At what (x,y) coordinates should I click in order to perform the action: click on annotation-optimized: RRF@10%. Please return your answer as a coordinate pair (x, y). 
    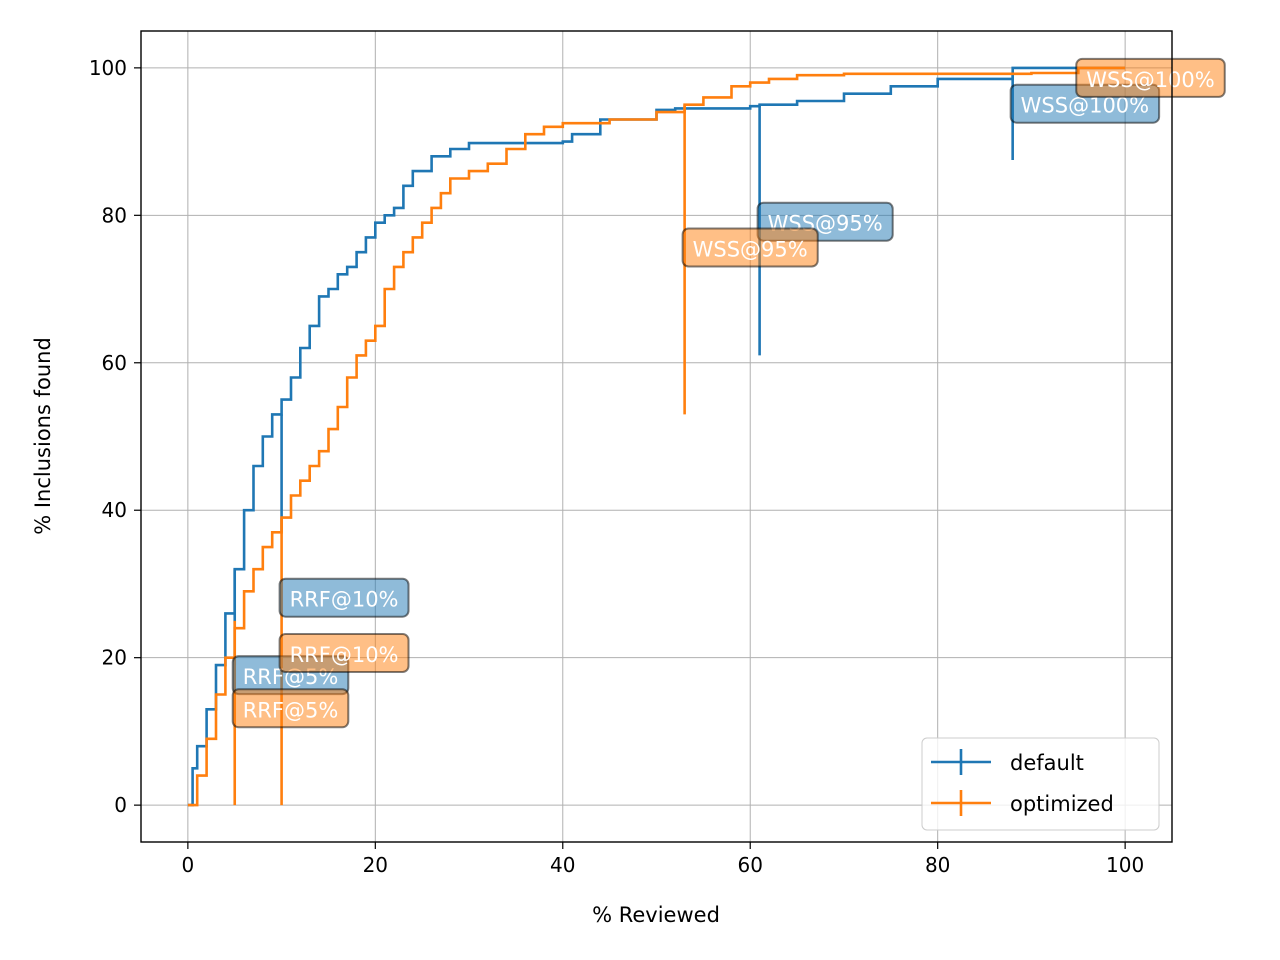
    Looking at the image, I should click on (344, 652).